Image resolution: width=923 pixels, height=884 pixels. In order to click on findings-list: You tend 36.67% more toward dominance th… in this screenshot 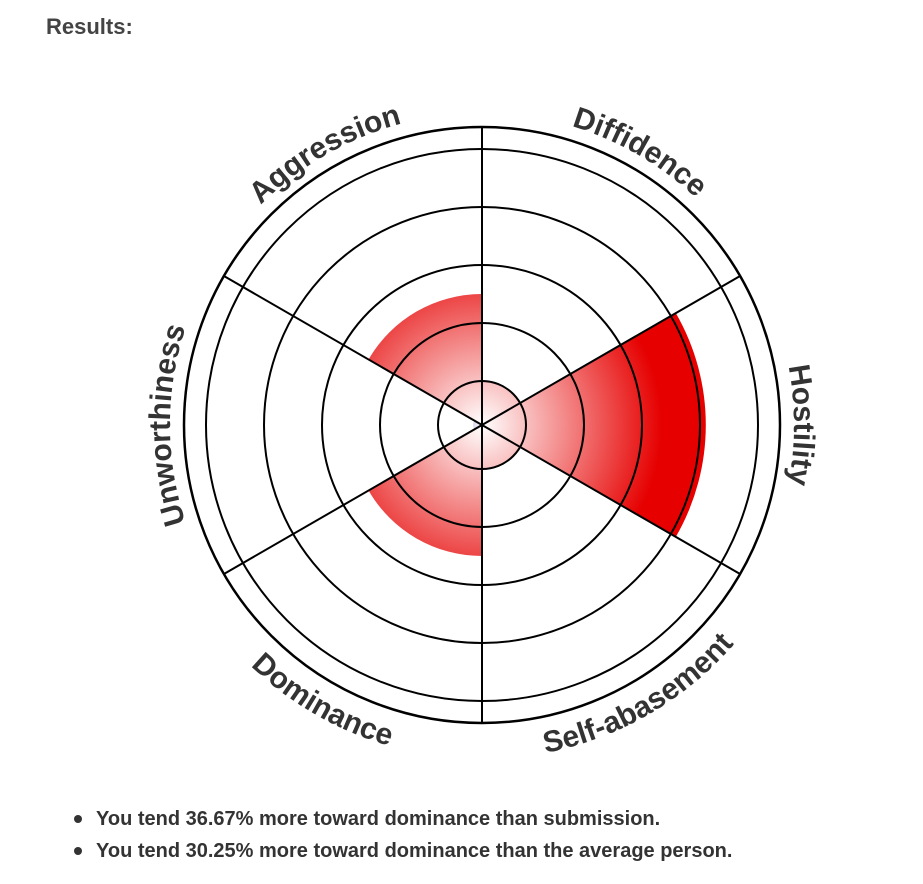, I will do `click(403, 838)`.